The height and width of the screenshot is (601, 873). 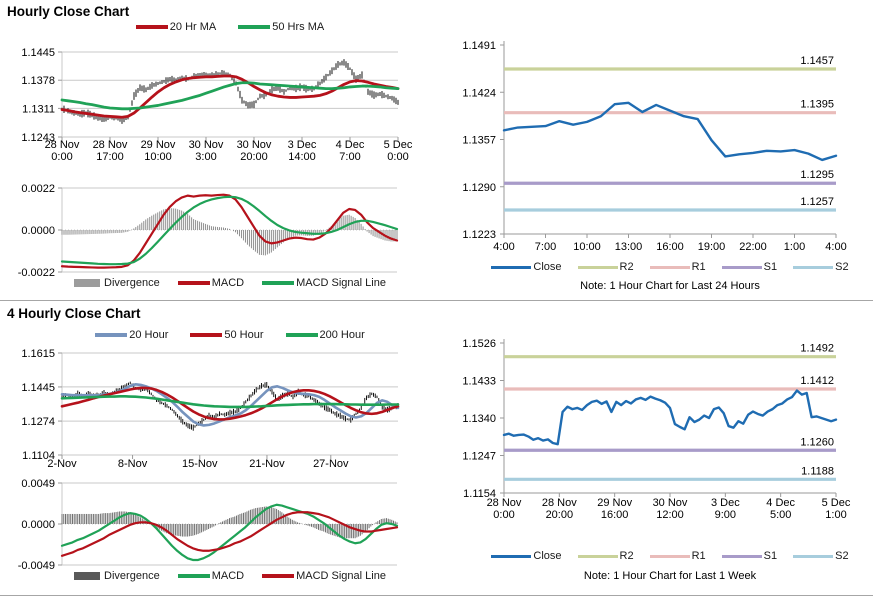 What do you see at coordinates (817, 61) in the screenshot?
I see `level-label-r2: 1.1457` at bounding box center [817, 61].